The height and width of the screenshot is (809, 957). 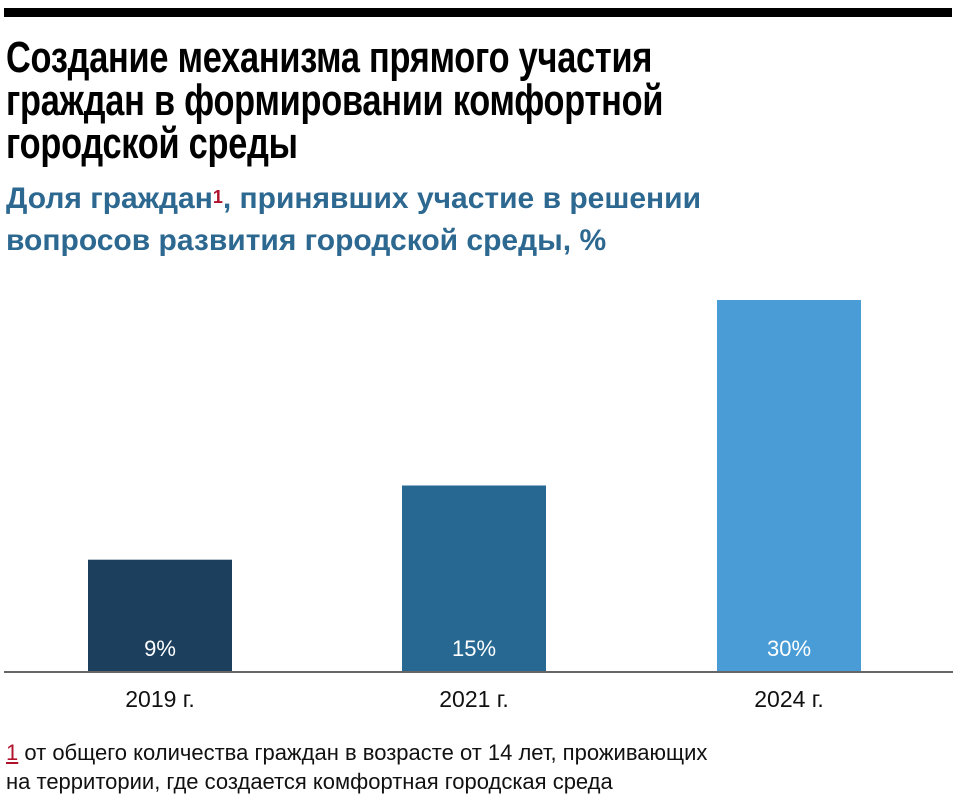 I want to click on bar-2024, so click(x=789, y=485).